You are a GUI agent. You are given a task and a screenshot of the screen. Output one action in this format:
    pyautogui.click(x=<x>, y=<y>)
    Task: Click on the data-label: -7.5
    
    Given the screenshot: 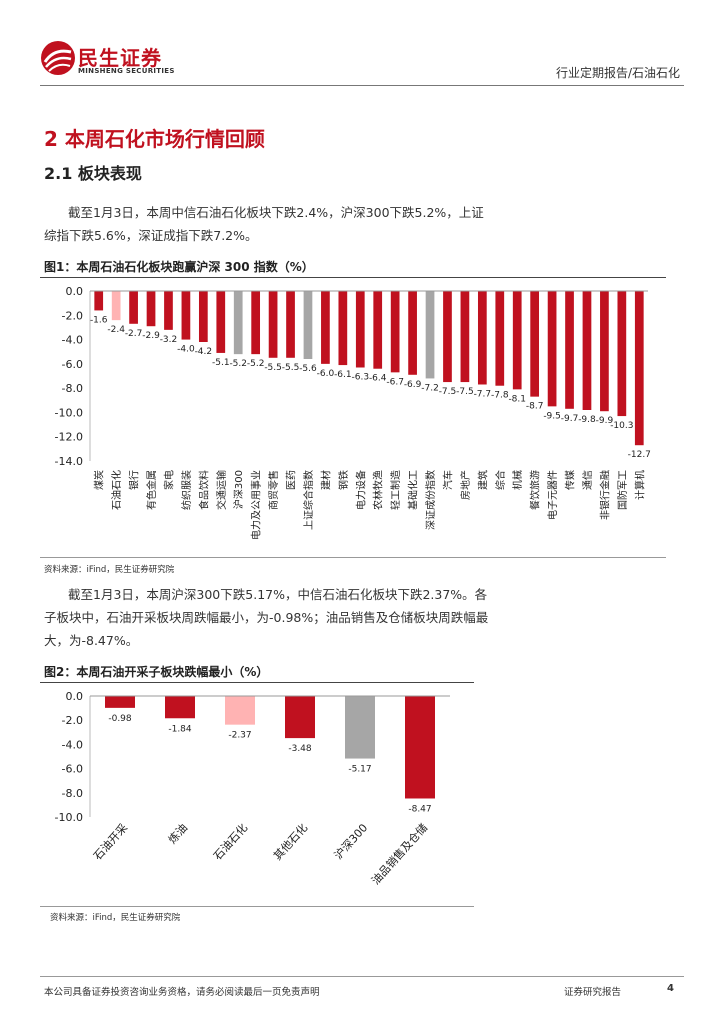 What is the action you would take?
    pyautogui.click(x=448, y=392)
    